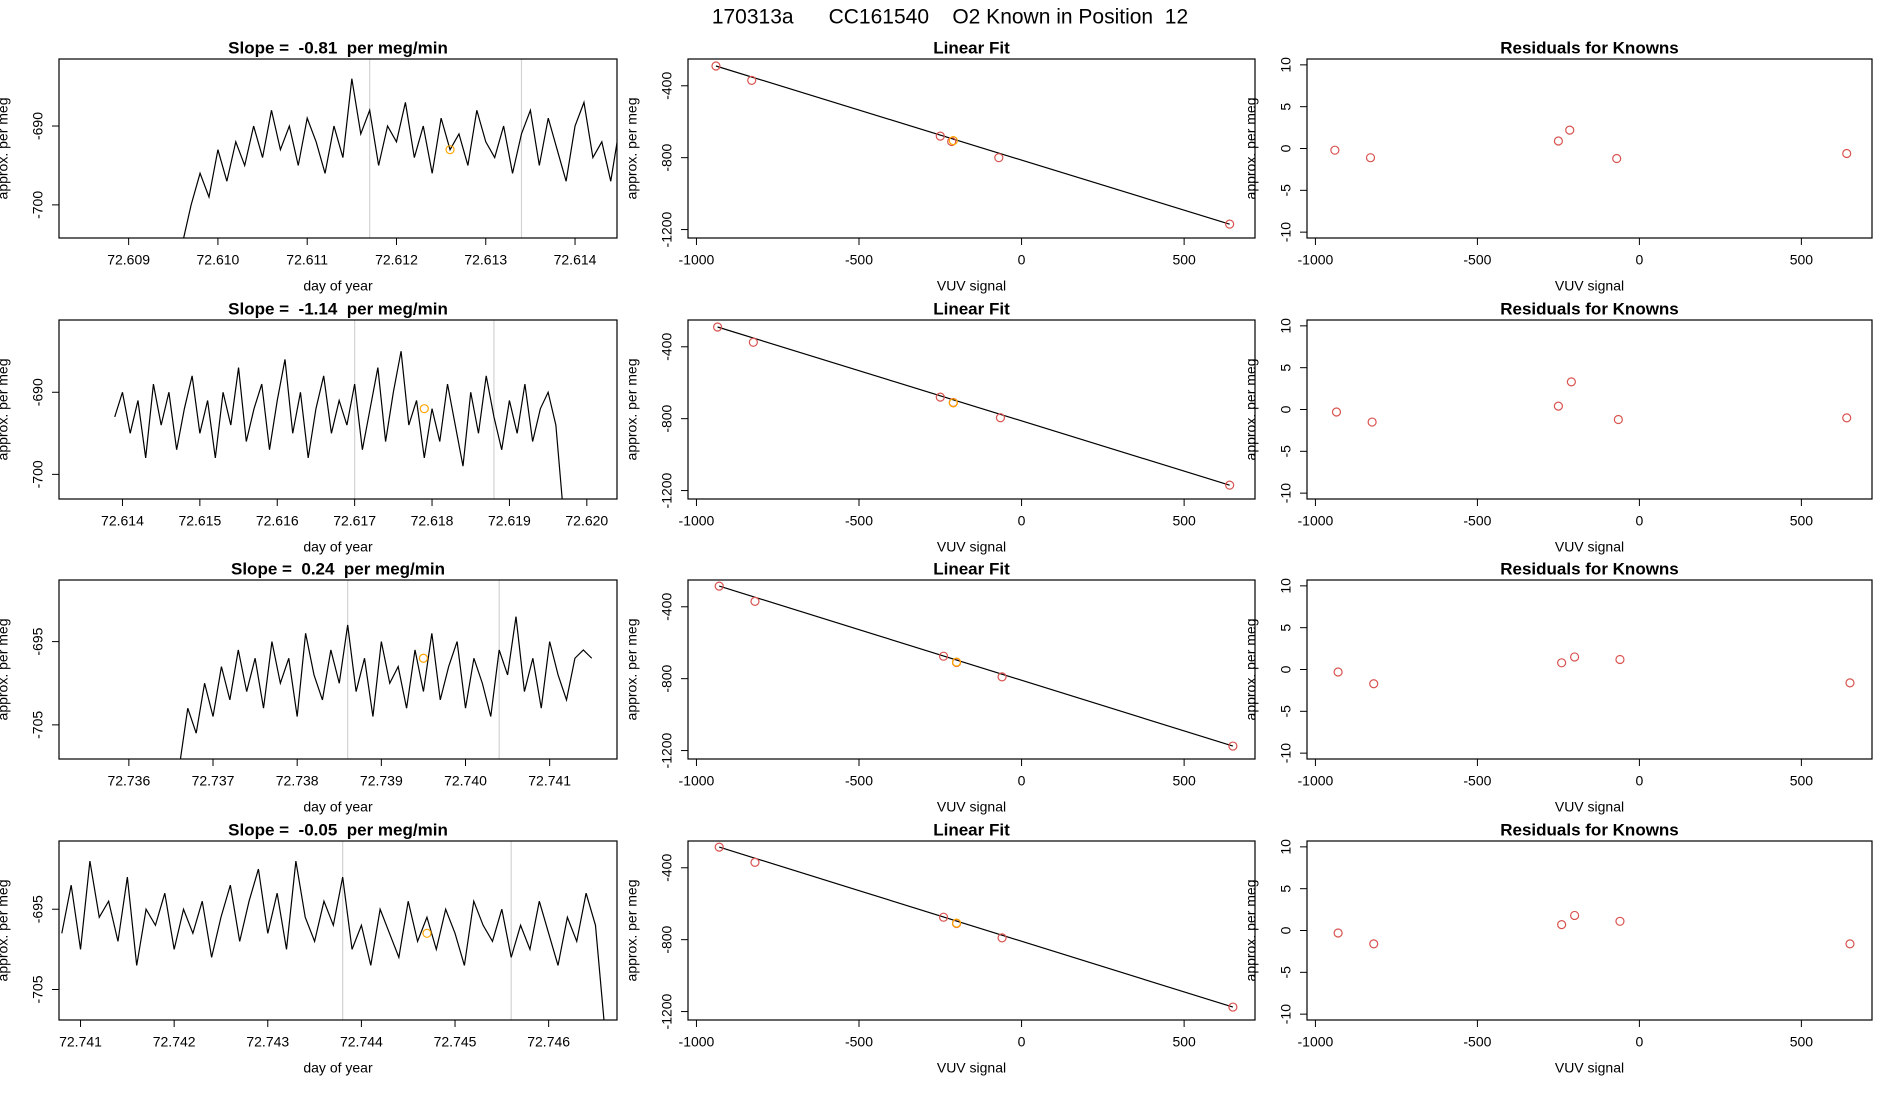 The width and height of the screenshot is (1900, 1100). What do you see at coordinates (218, 260) in the screenshot?
I see `x-tick-label: 72.610` at bounding box center [218, 260].